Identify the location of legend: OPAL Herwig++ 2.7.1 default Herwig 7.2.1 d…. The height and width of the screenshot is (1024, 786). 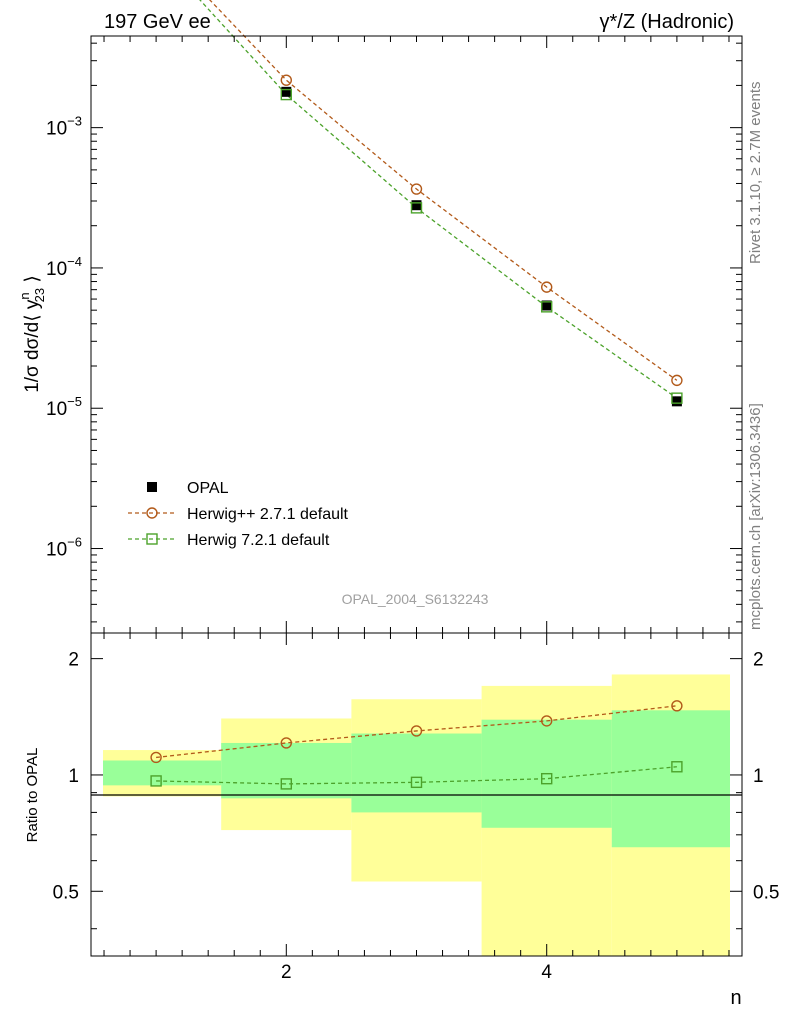
(238, 514).